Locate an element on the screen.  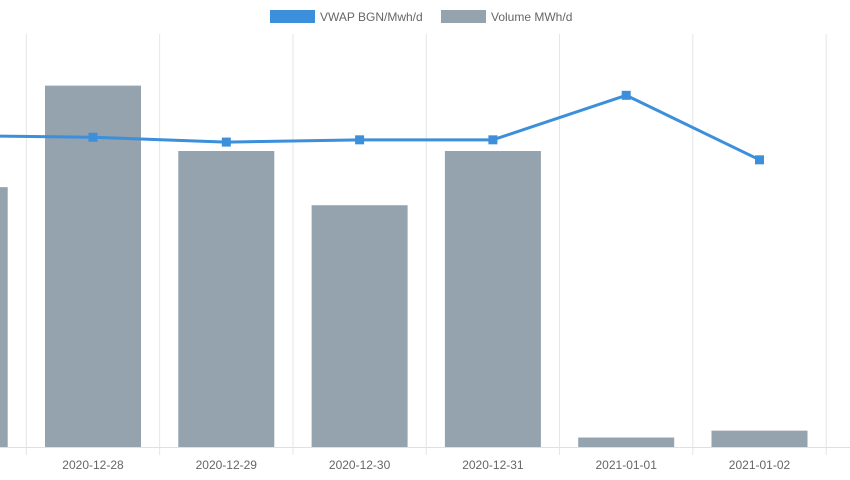
legend-item-volume: Volume MWh/d is located at coordinates (506, 17).